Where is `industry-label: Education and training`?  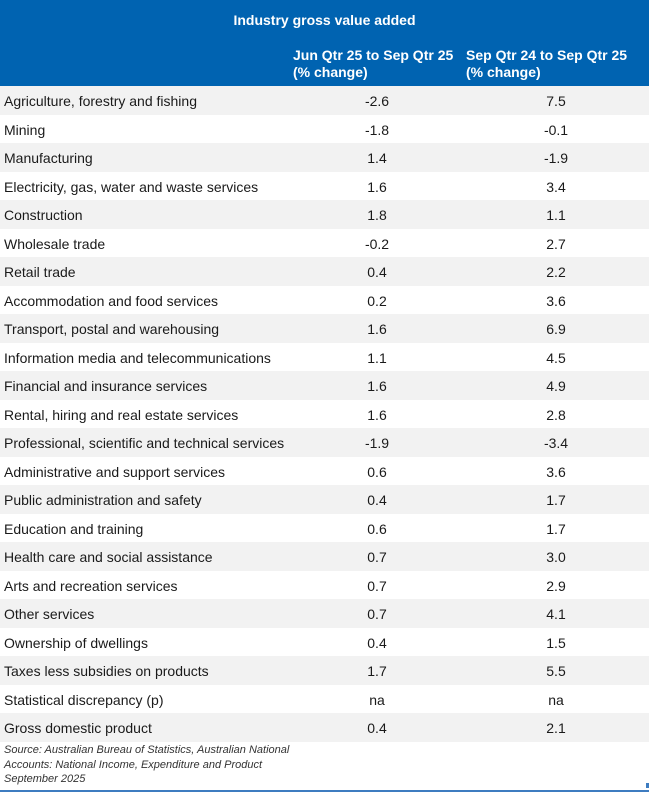 industry-label: Education and training is located at coordinates (74, 528).